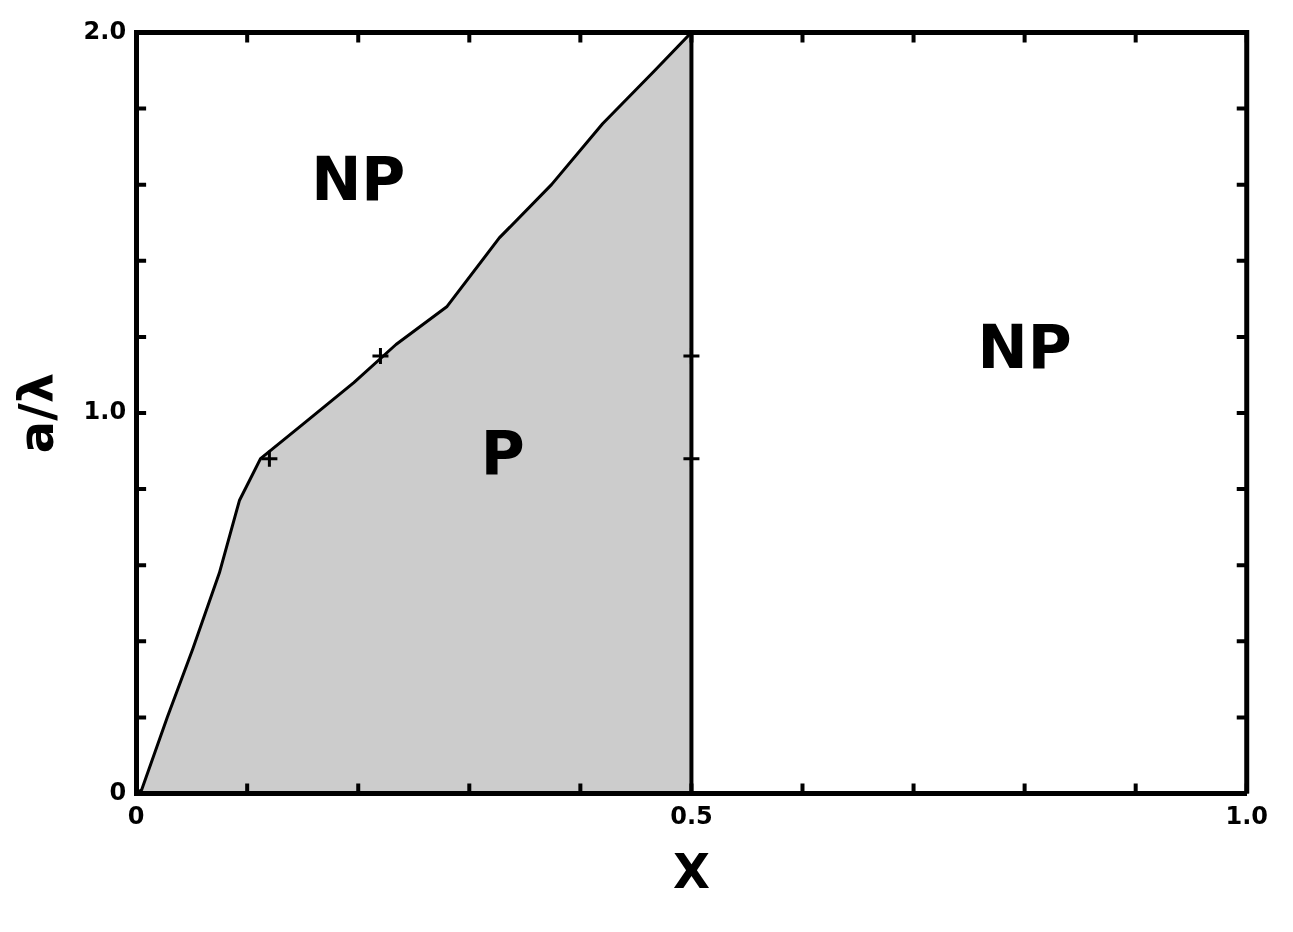 The height and width of the screenshot is (932, 1293). Describe the element at coordinates (502, 453) in the screenshot. I see `annotation: P` at that location.